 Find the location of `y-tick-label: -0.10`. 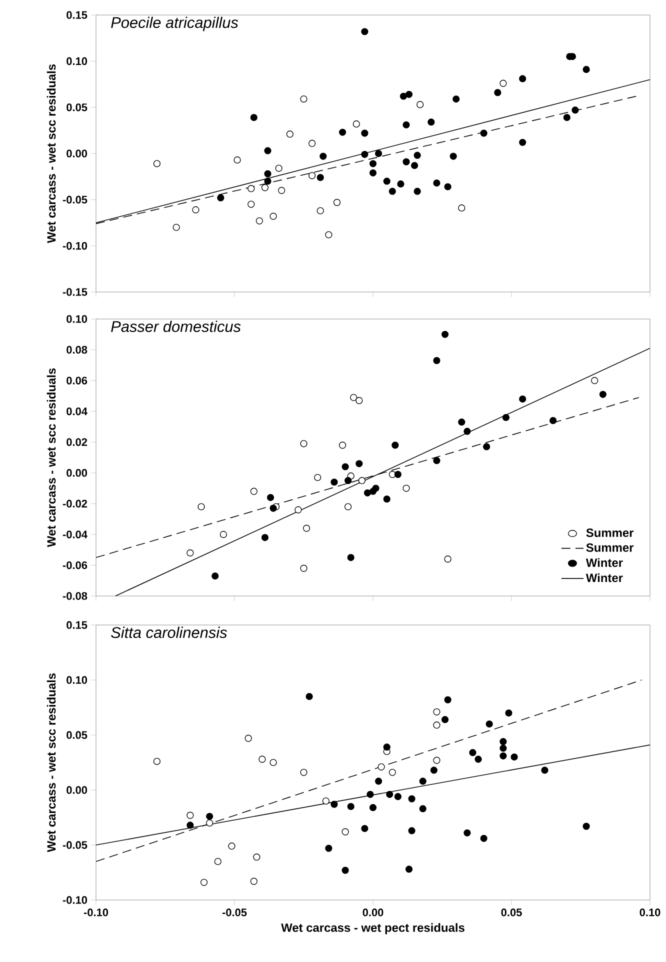

y-tick-label: -0.10 is located at coordinates (75, 246).